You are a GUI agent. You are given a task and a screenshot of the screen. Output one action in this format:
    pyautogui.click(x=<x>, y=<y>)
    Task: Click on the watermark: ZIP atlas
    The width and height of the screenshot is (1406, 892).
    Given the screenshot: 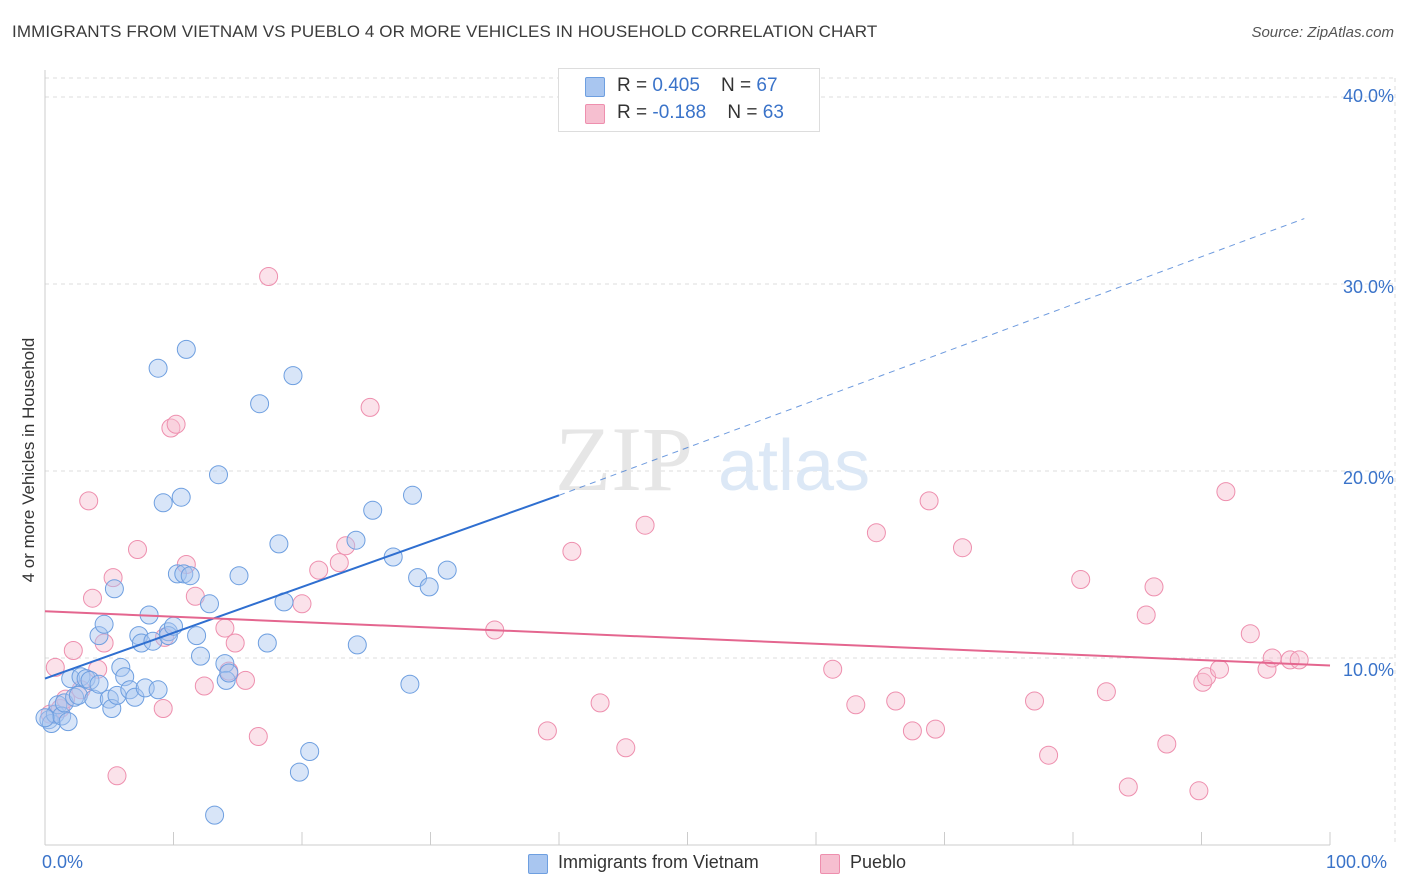 What is the action you would take?
    pyautogui.click(x=712, y=459)
    